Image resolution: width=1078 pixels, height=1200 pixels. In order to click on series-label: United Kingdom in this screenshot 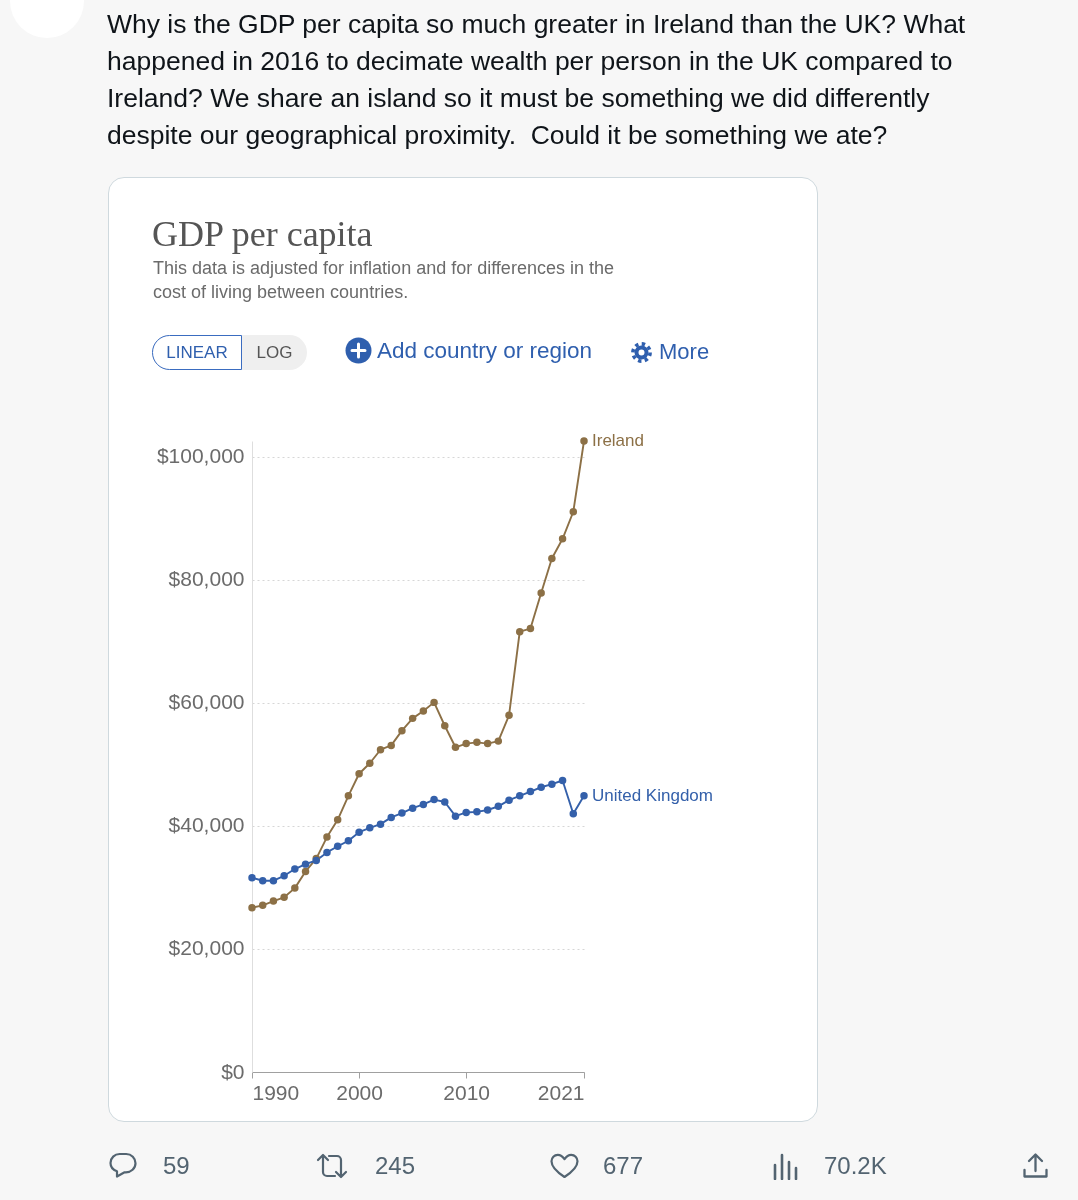, I will do `click(652, 795)`.